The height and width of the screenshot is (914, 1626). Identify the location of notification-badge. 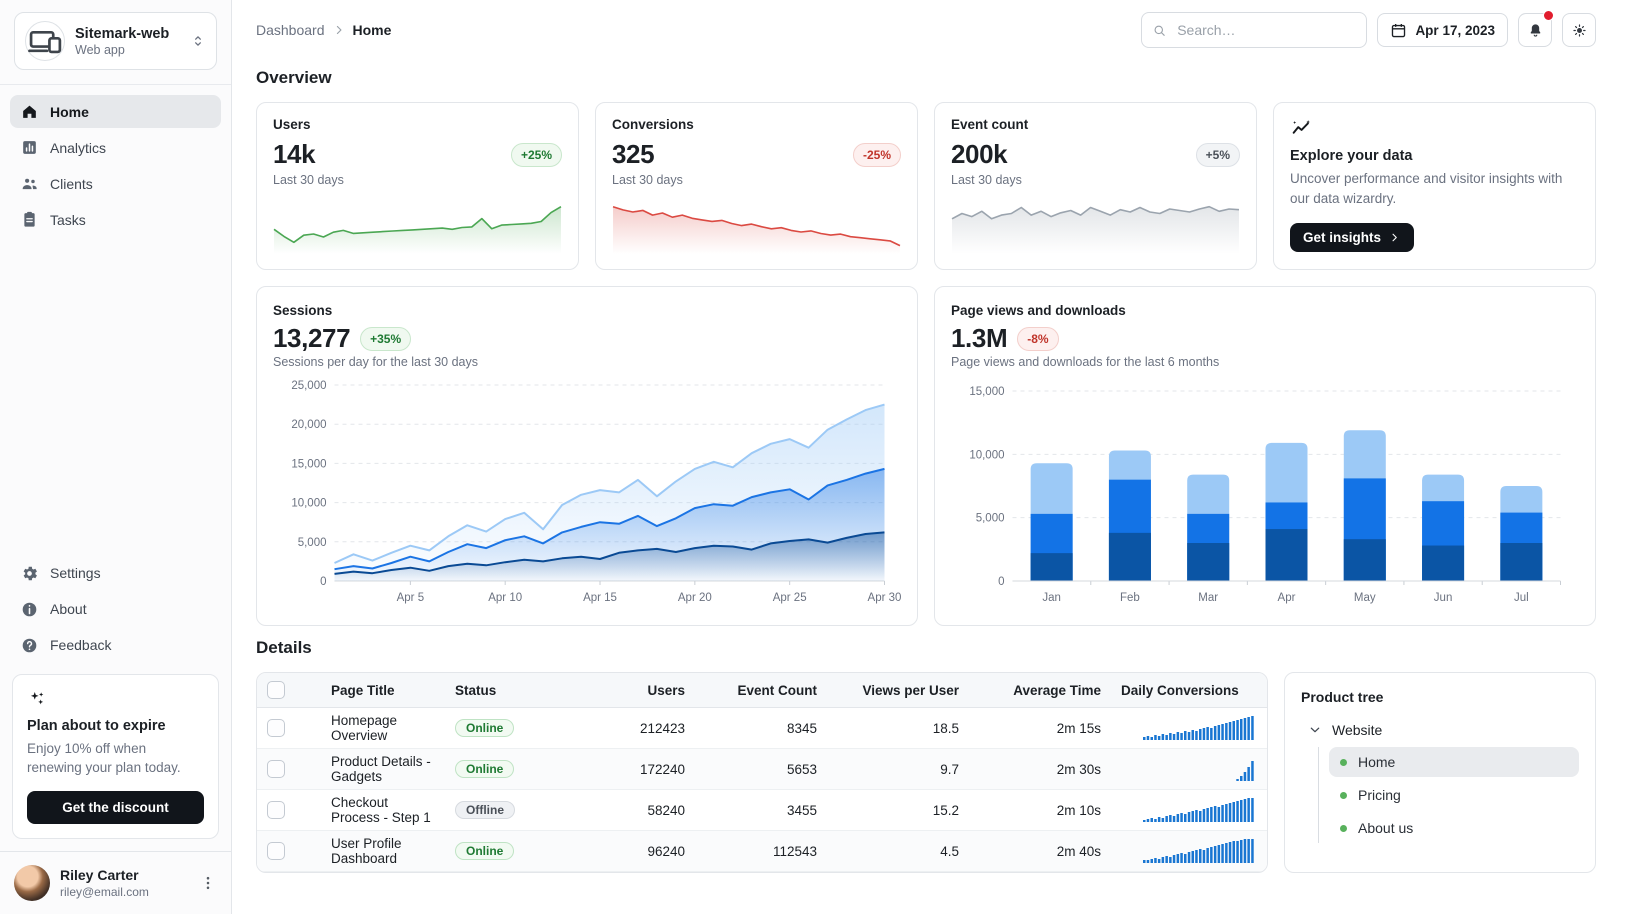
(1548, 15).